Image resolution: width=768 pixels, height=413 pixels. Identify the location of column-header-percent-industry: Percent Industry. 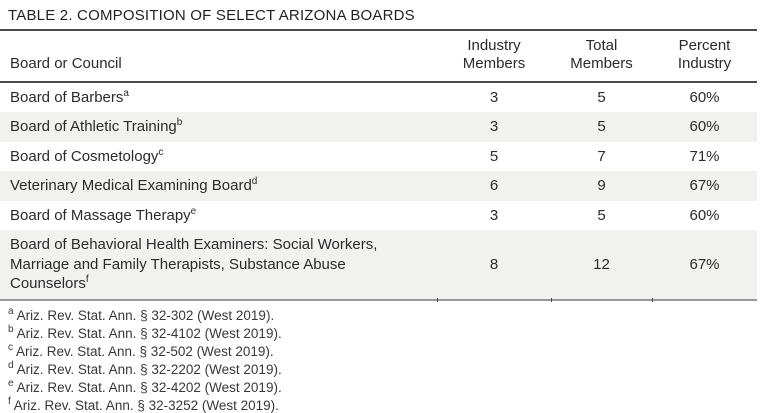
(704, 55).